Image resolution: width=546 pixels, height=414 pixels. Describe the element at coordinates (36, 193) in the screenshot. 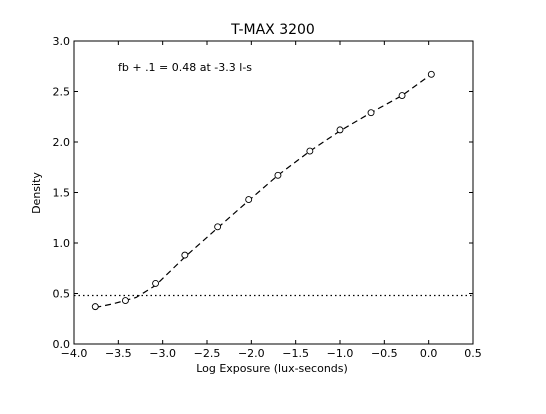

I see `y-axis-label: Density` at that location.